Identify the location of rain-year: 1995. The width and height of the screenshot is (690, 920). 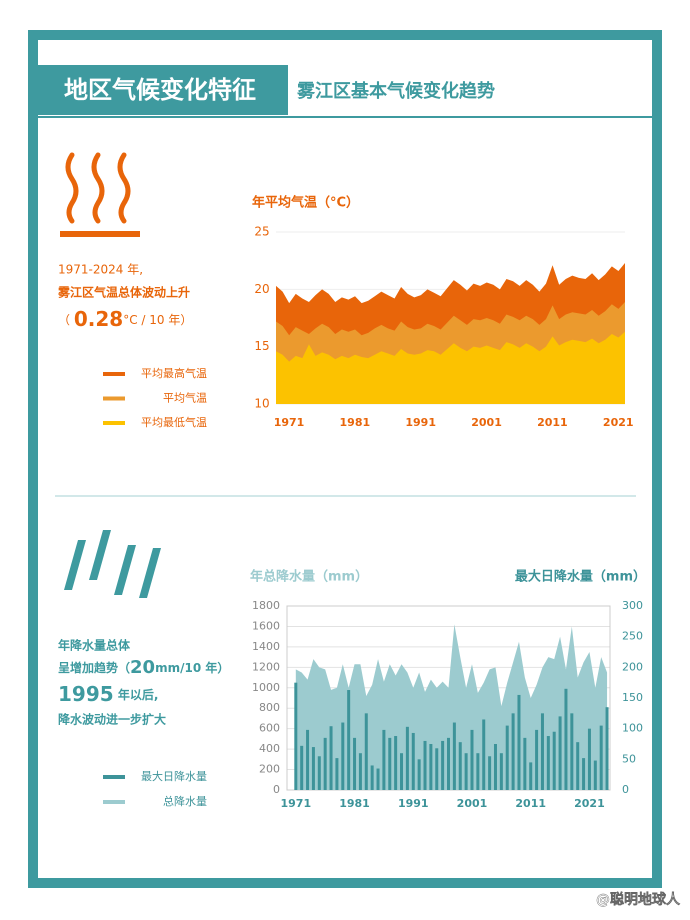
(86, 694).